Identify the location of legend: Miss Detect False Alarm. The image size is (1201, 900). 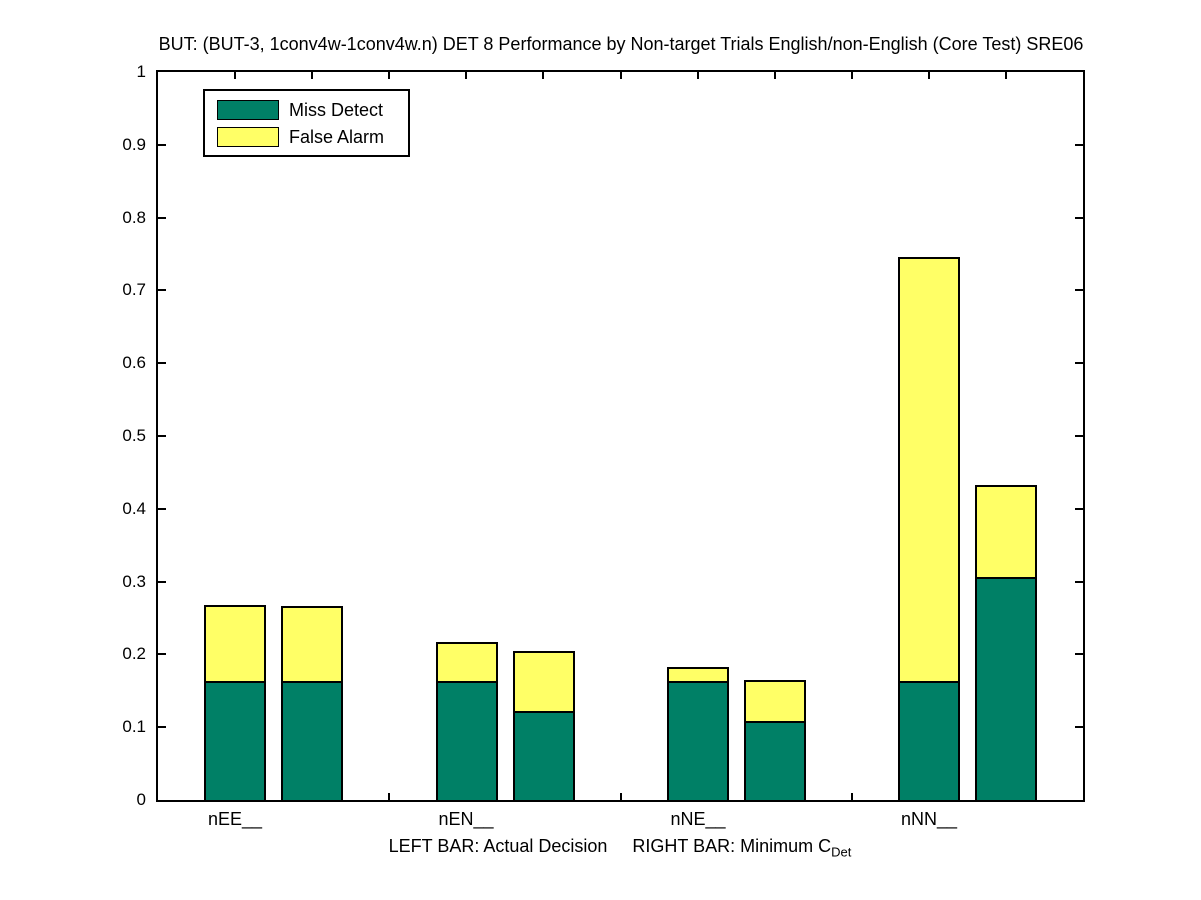
(306, 123).